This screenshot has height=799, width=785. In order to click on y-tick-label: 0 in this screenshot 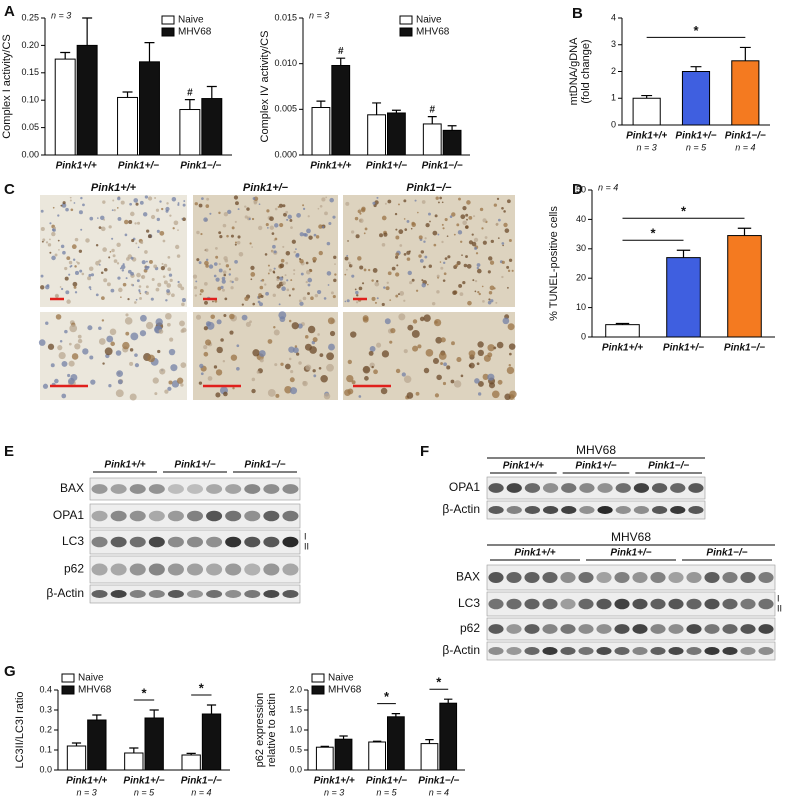, I will do `click(583, 336)`.